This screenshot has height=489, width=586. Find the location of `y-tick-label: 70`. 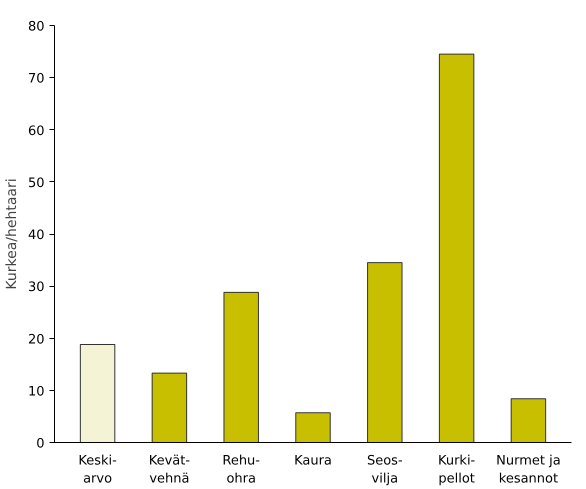

y-tick-label: 70 is located at coordinates (36, 79).